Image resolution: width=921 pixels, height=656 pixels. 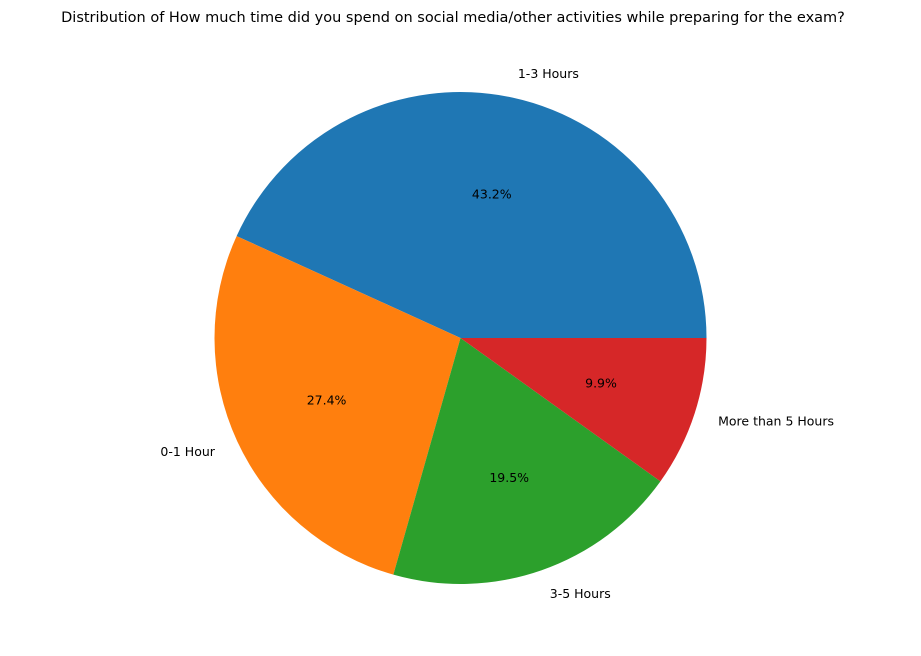 I want to click on pie-pct-label: 9.9%, so click(x=601, y=383).